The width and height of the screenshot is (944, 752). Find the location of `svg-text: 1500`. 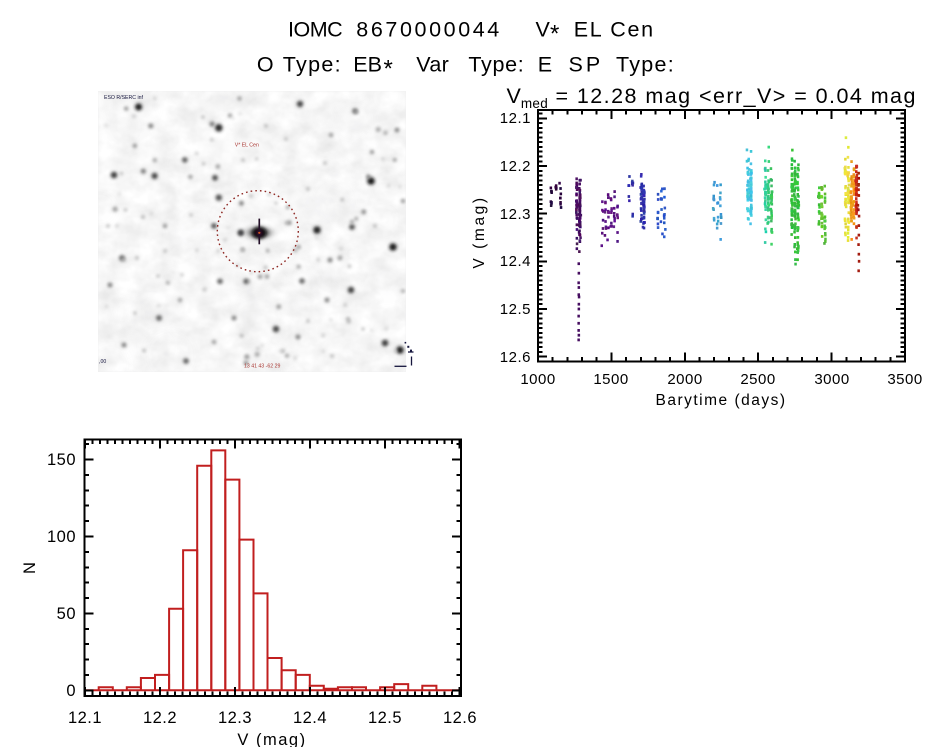

svg-text: 1500 is located at coordinates (610, 379).